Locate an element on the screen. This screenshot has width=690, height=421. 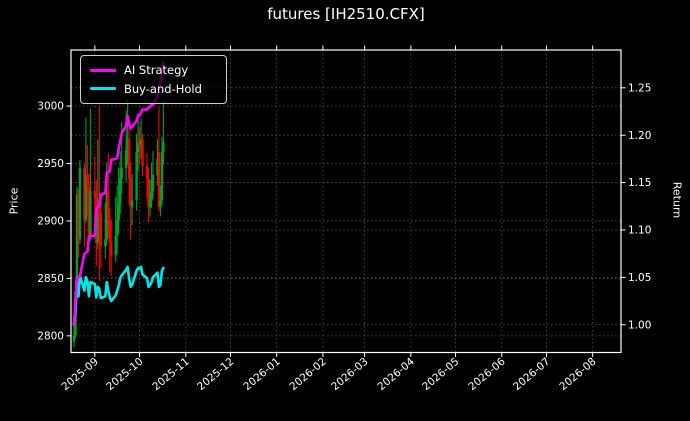
svg-text: 2800 is located at coordinates (50, 336).